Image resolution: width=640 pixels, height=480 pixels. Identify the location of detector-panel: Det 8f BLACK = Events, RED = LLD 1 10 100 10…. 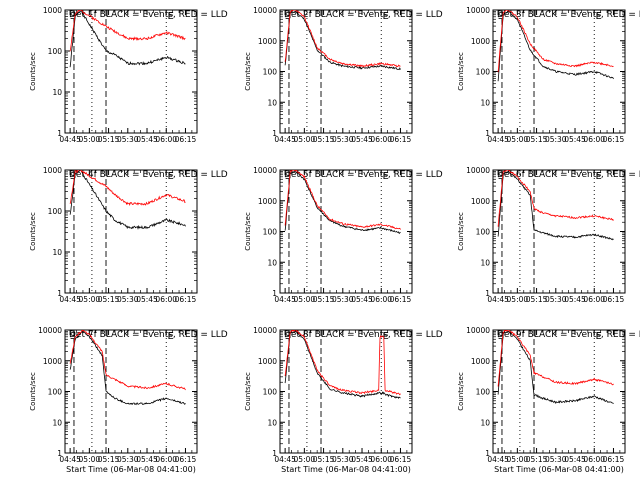
(343, 400).